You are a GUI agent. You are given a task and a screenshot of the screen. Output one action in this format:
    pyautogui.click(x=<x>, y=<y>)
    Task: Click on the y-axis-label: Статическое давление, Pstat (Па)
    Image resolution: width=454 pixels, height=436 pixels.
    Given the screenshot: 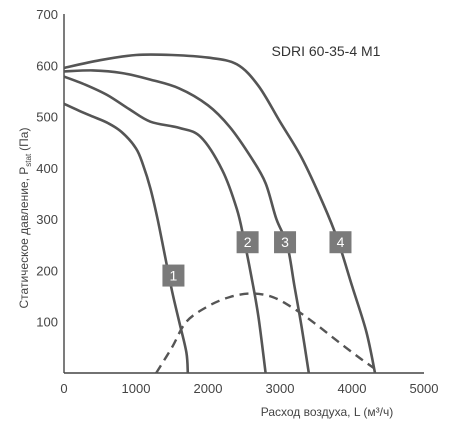 What is the action you would take?
    pyautogui.click(x=25, y=218)
    